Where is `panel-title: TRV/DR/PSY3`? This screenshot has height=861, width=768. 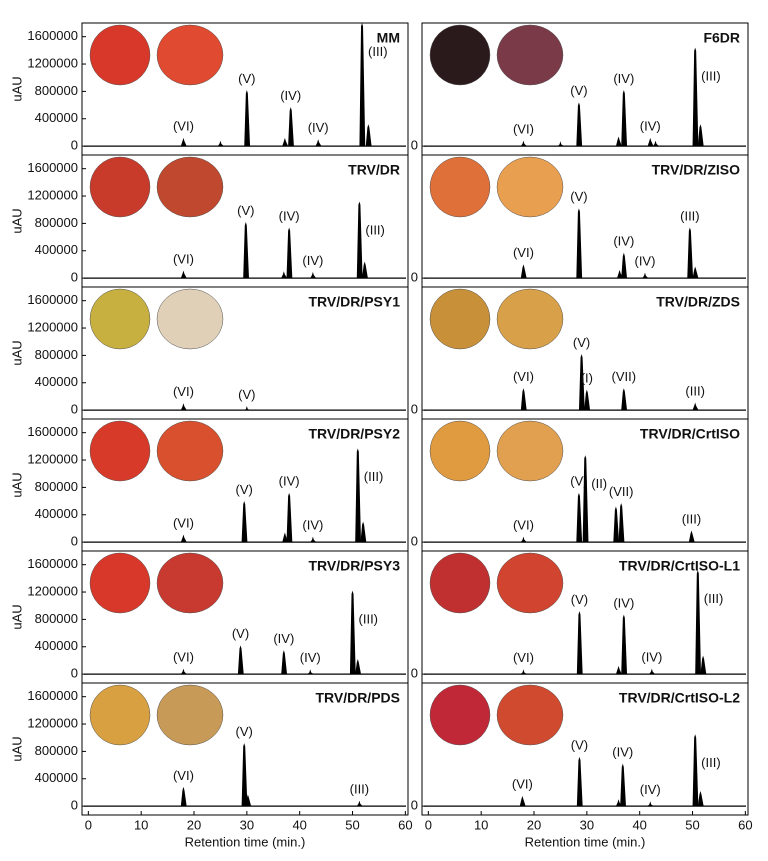
panel-title: TRV/DR/PSY3 is located at coordinates (354, 566).